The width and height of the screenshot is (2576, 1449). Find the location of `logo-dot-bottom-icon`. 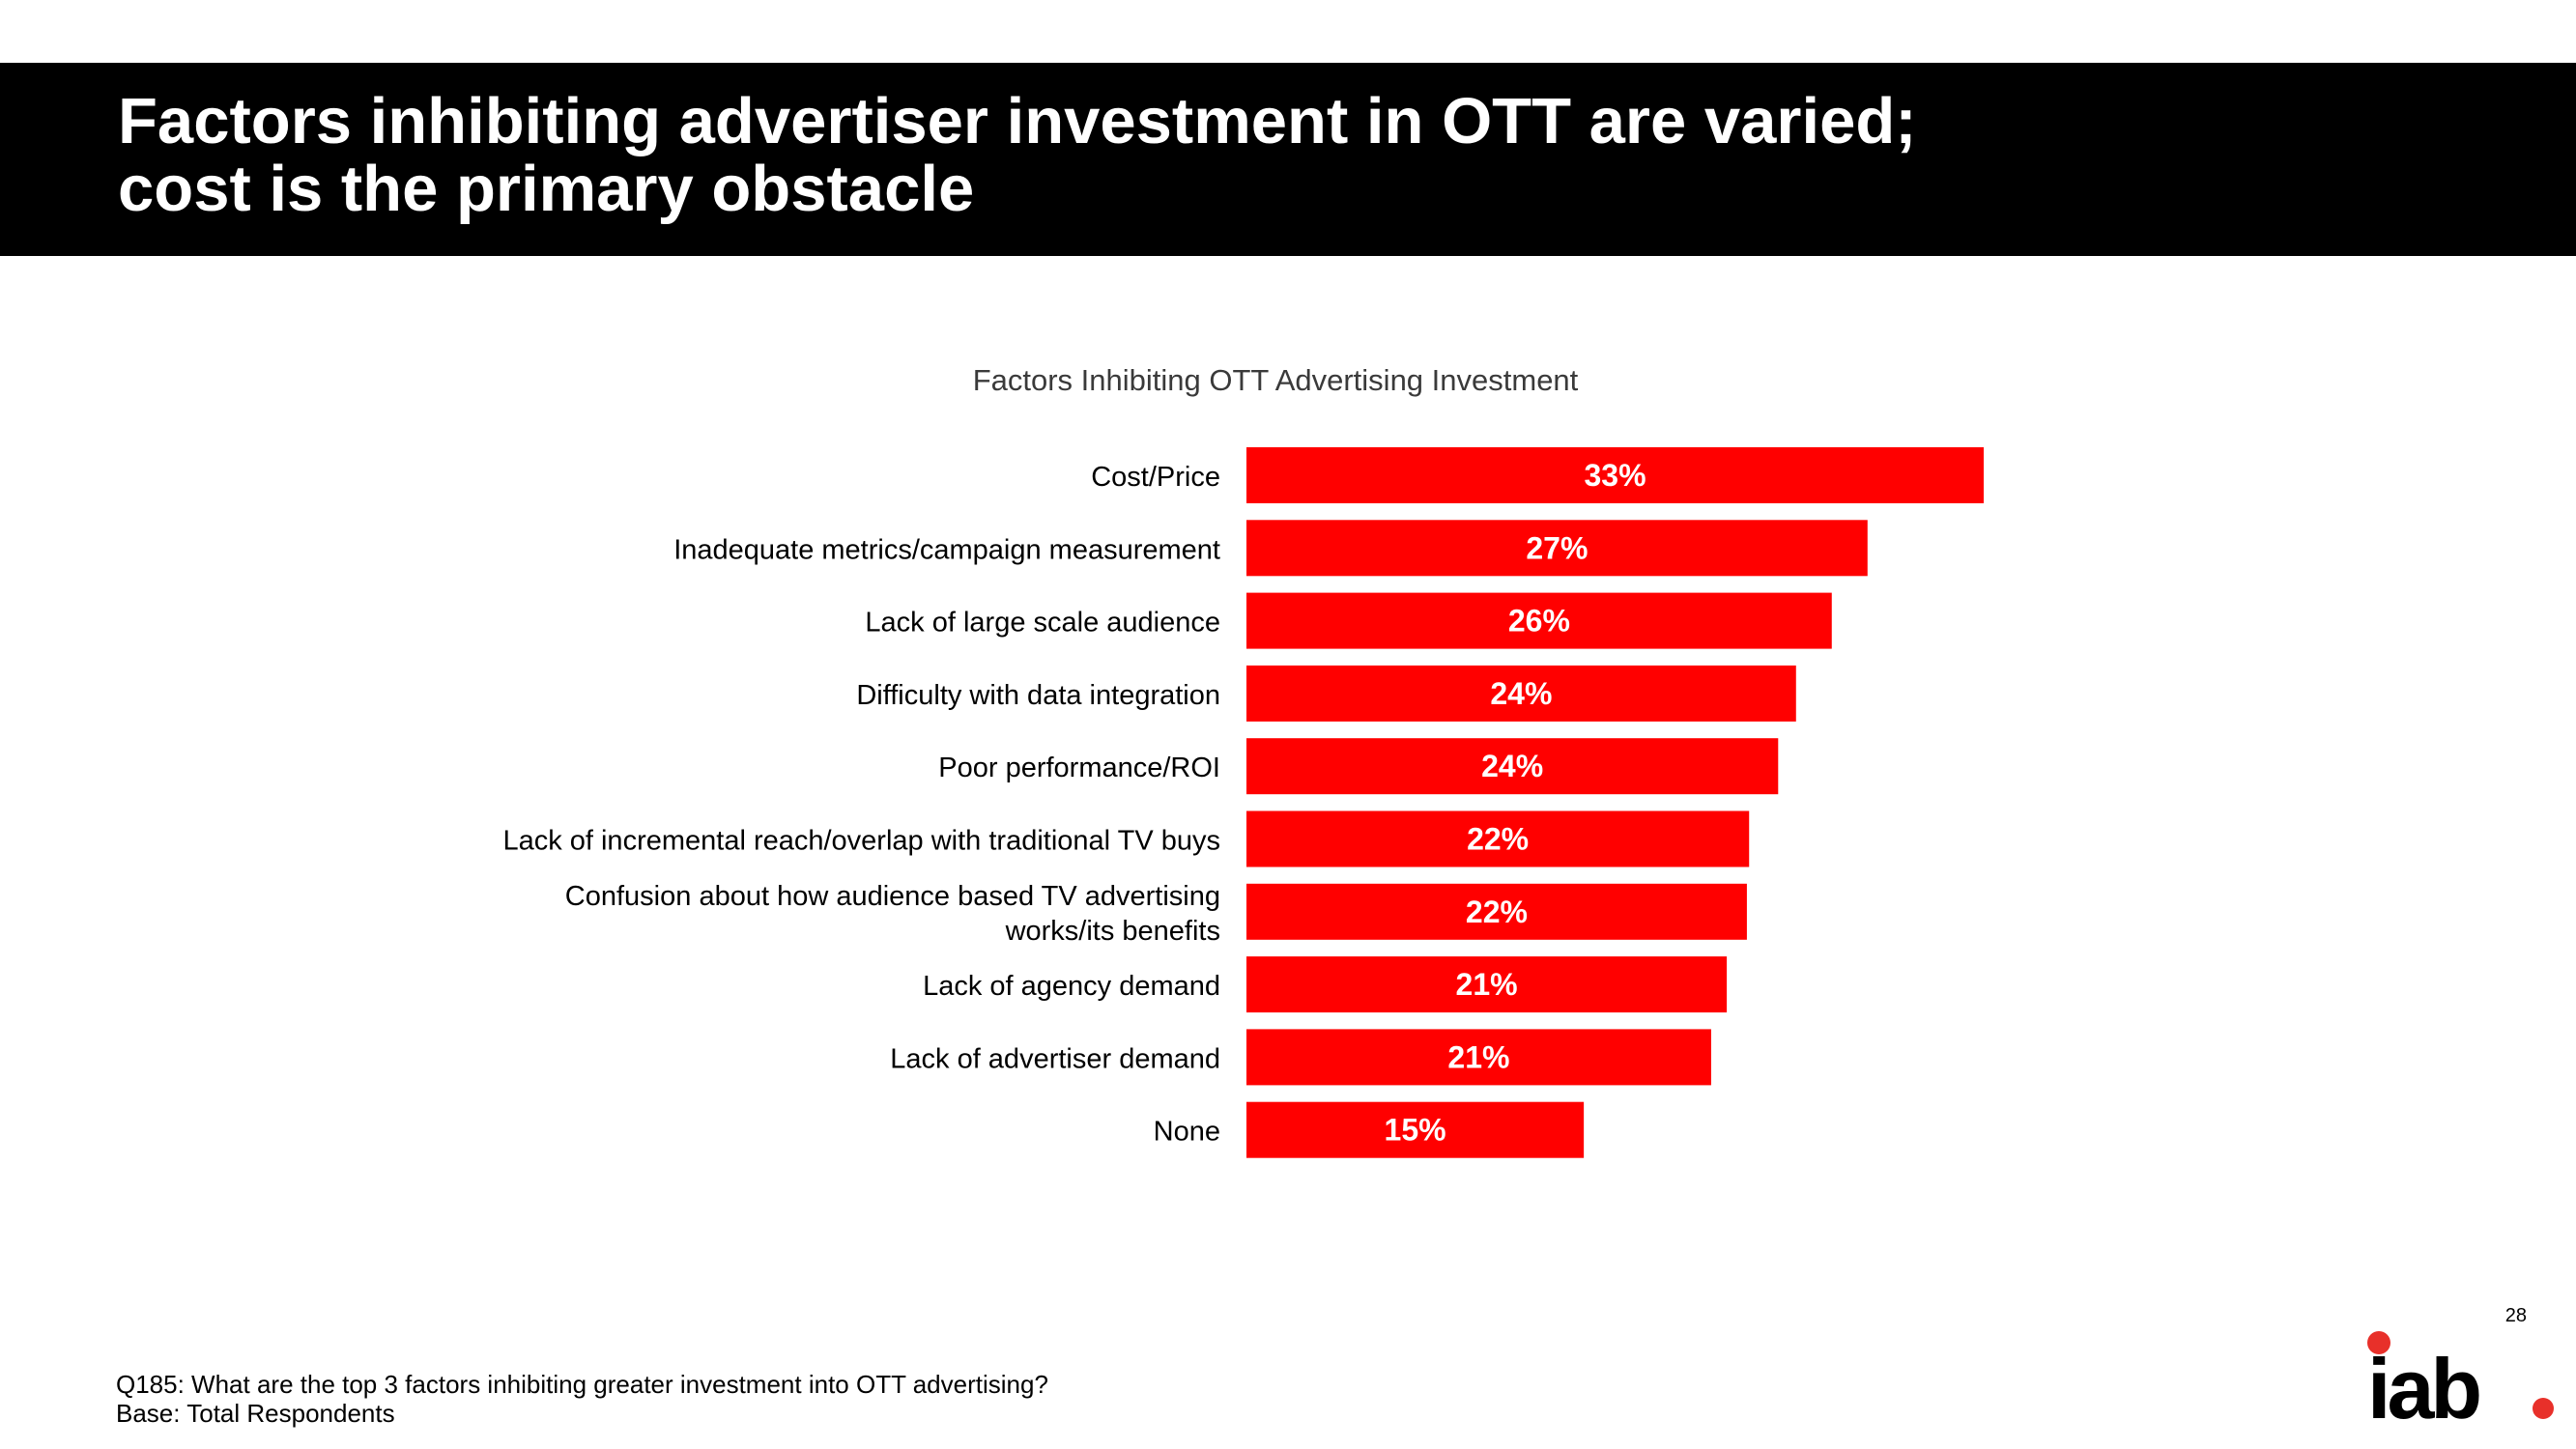

logo-dot-bottom-icon is located at coordinates (2544, 1408).